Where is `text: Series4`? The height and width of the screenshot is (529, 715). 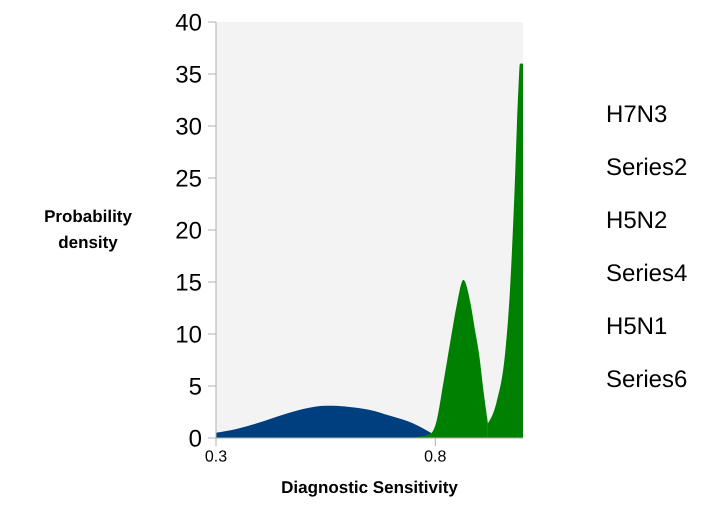 text: Series4 is located at coordinates (647, 274).